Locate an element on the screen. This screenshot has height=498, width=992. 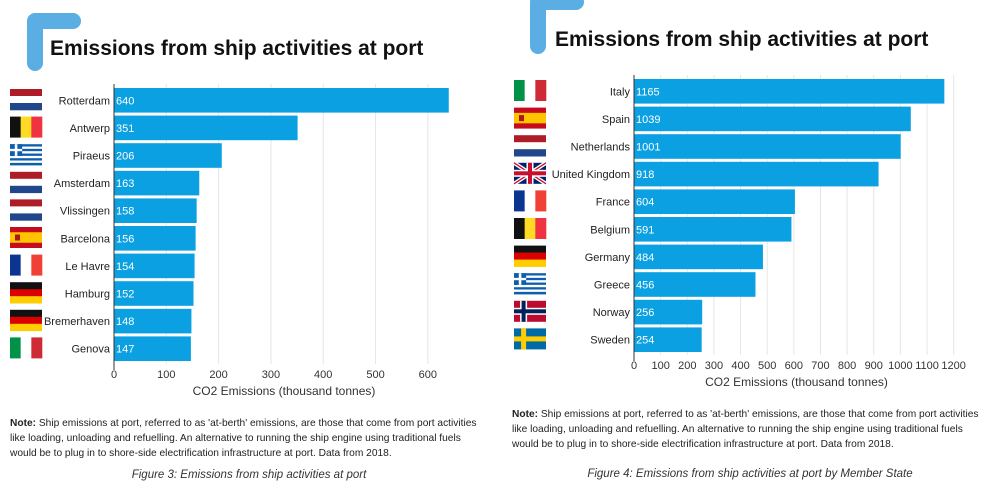
bar-value-label: 148 is located at coordinates (125, 322).